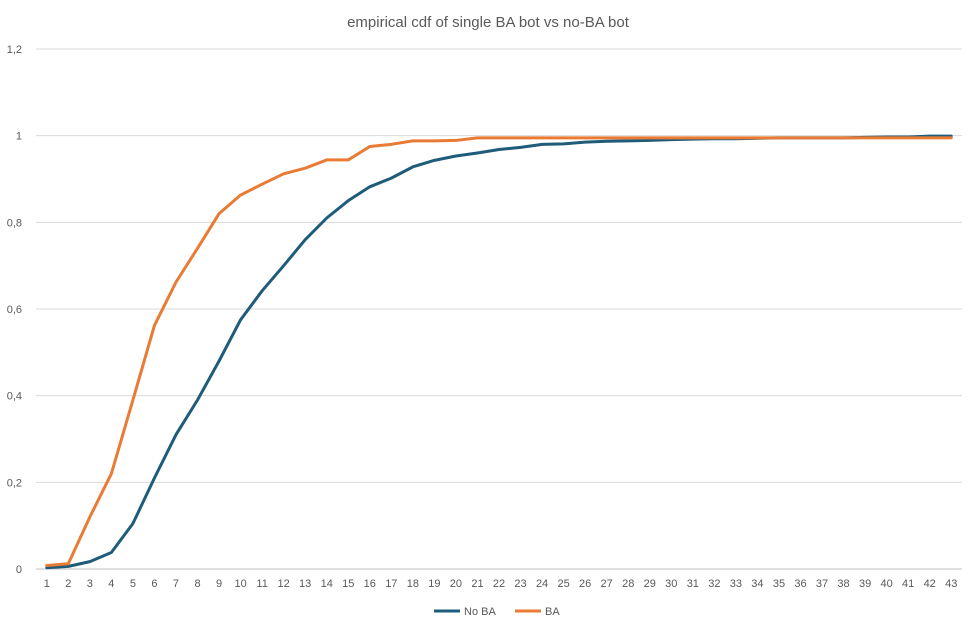  I want to click on y-tick-label: 0,6, so click(14, 310).